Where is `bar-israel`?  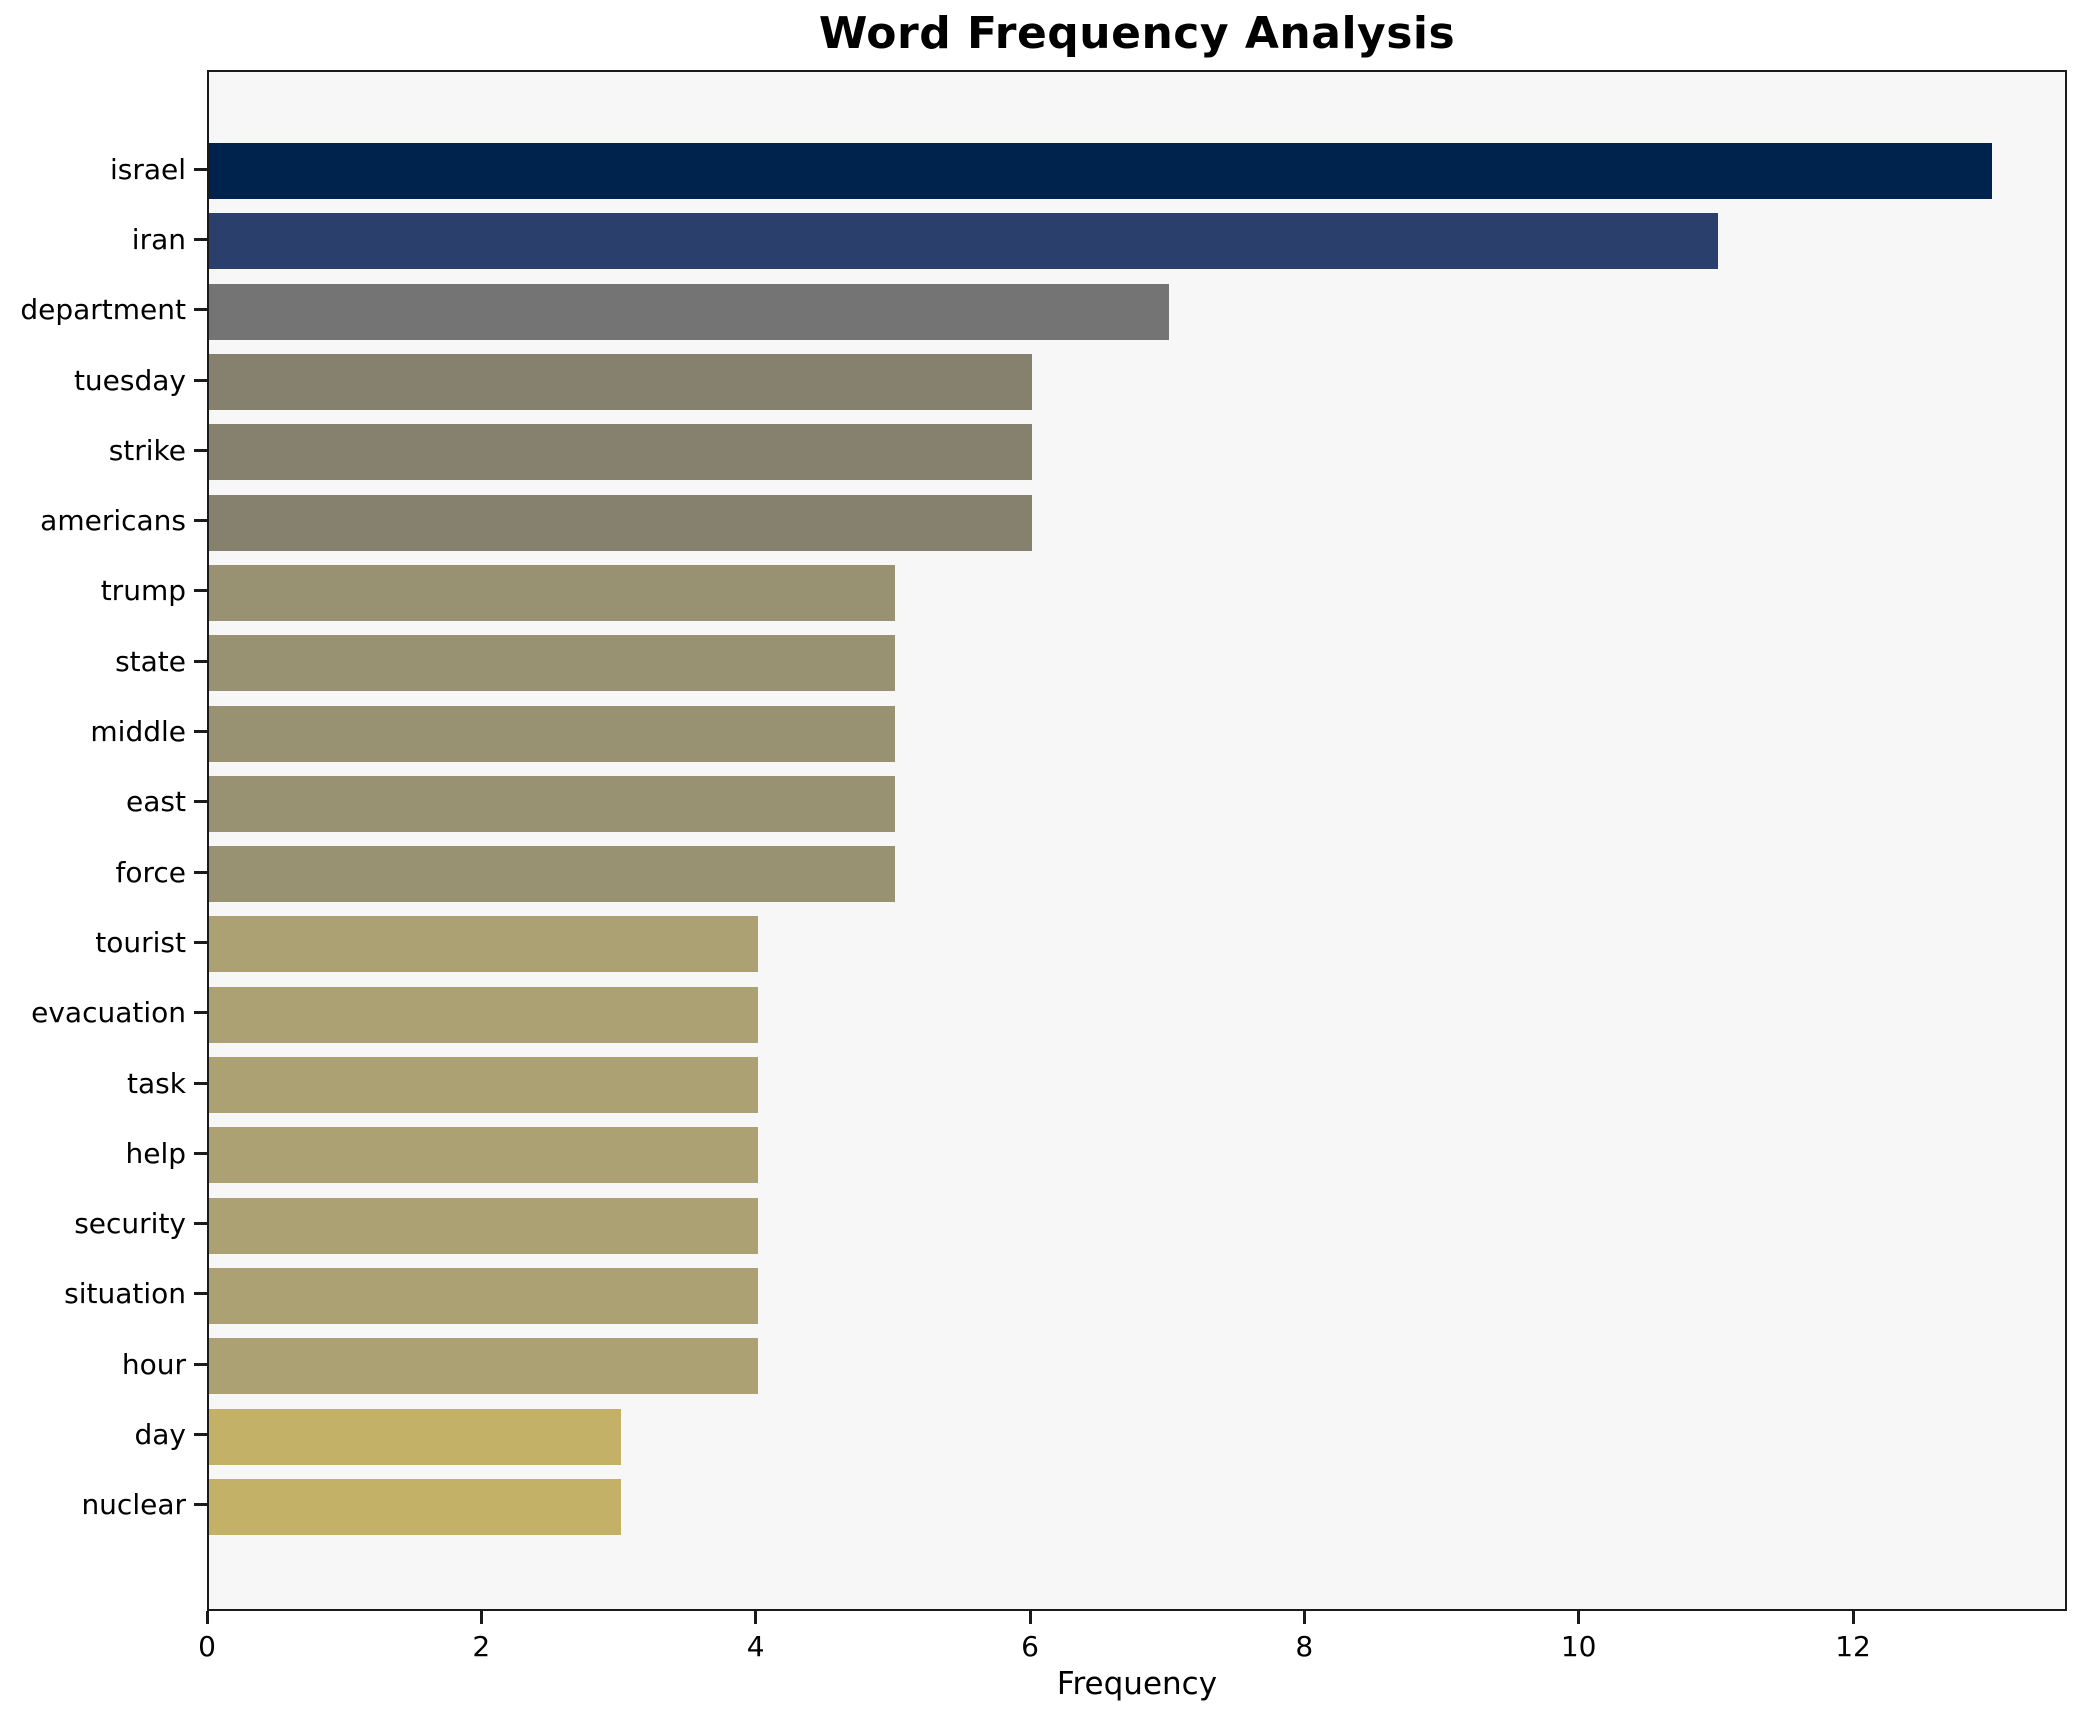
bar-israel is located at coordinates (1101, 171).